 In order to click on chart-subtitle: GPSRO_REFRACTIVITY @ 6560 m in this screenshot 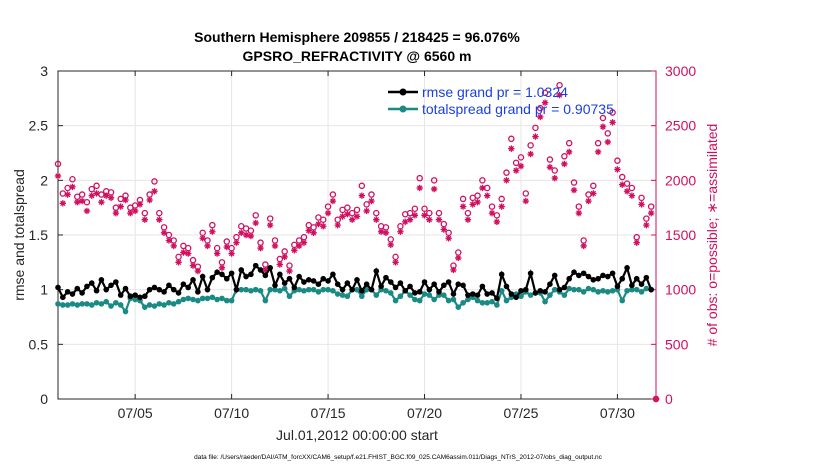, I will do `click(357, 56)`.